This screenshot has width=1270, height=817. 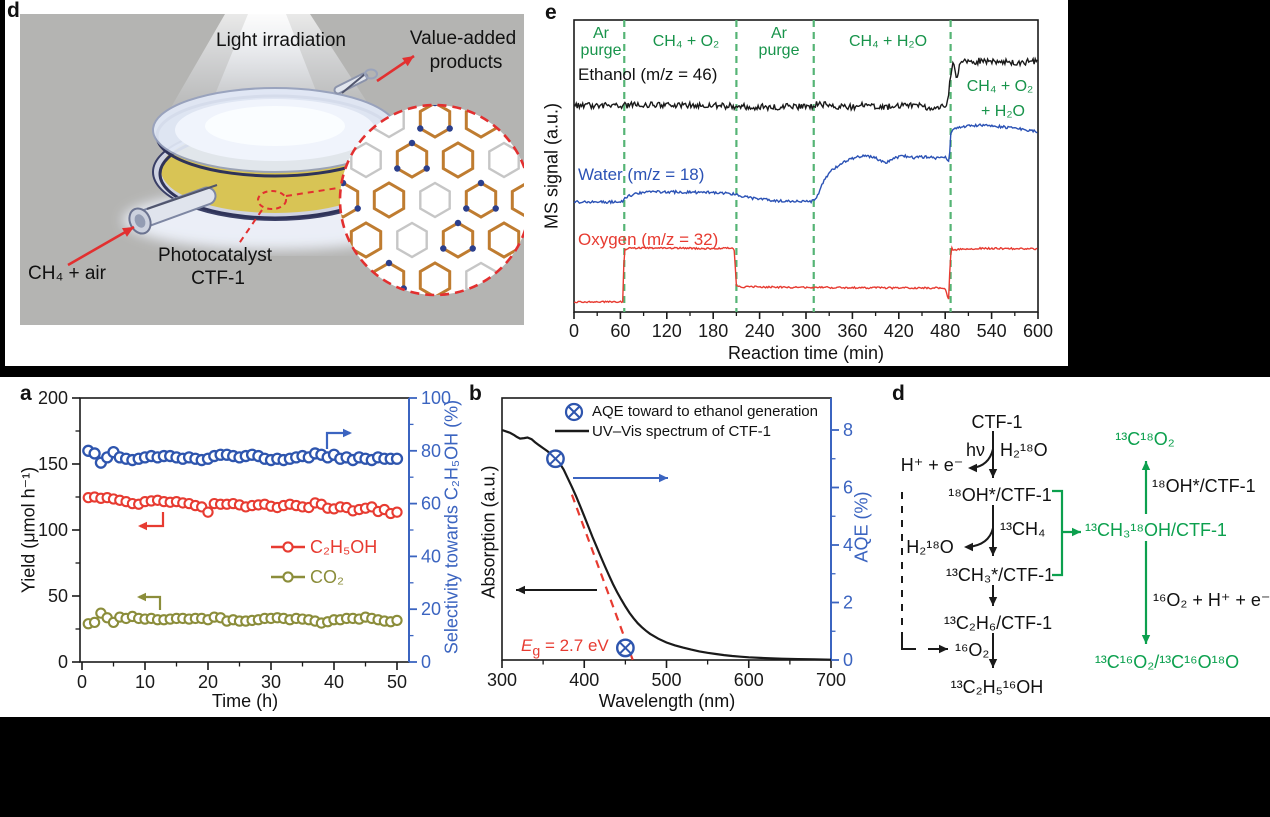 I want to click on panel-e-letter: e, so click(x=551, y=12).